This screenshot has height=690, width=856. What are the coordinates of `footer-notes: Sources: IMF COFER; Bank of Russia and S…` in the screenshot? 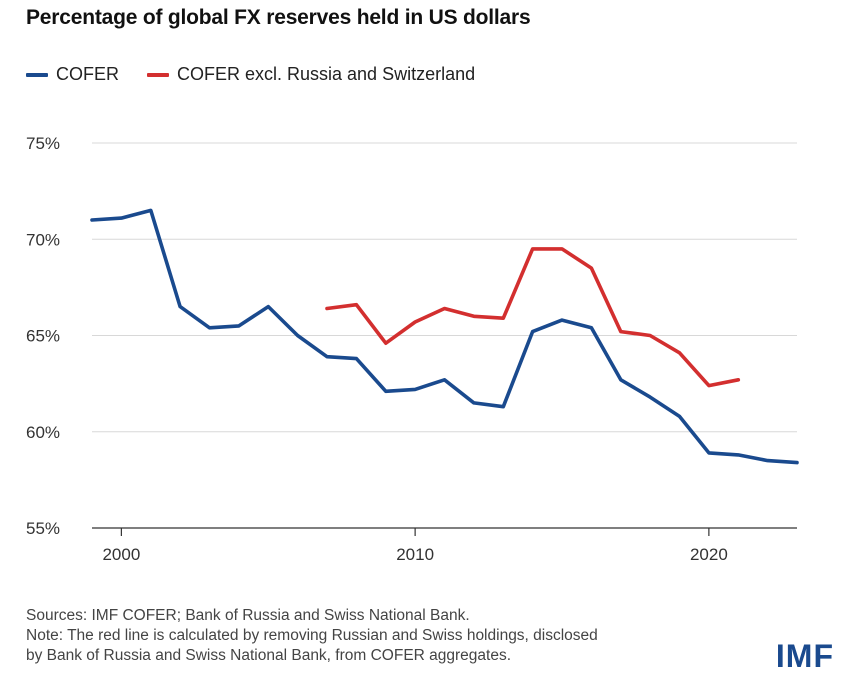 It's located at (376, 636).